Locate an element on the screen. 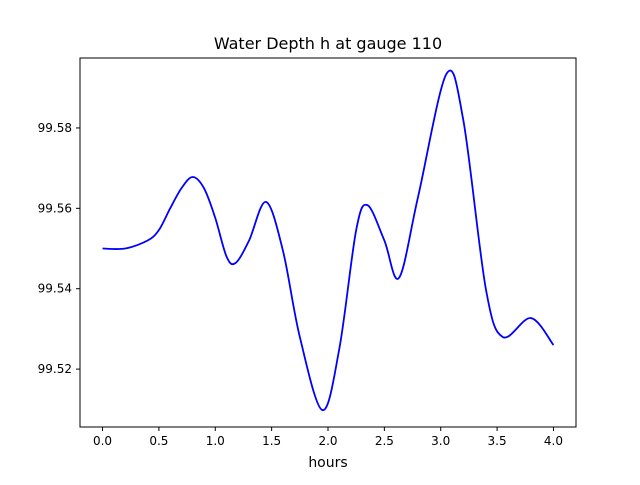  x-tick-label: 0.5 is located at coordinates (158, 441).